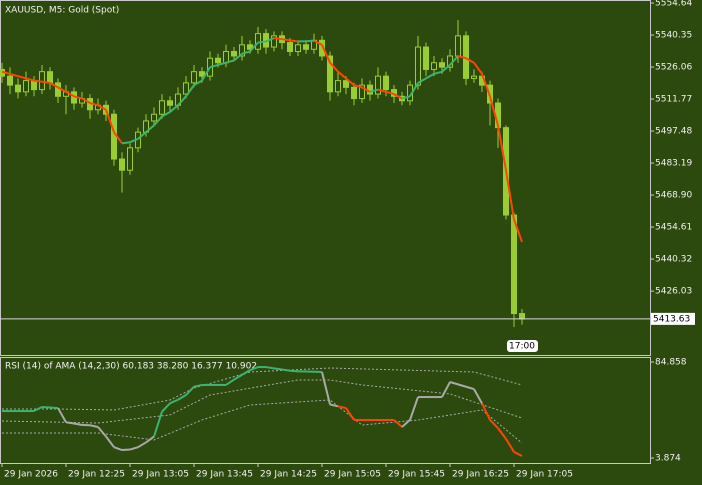  Describe the element at coordinates (673, 228) in the screenshot. I see `y-tick-label: 5454.61` at that location.